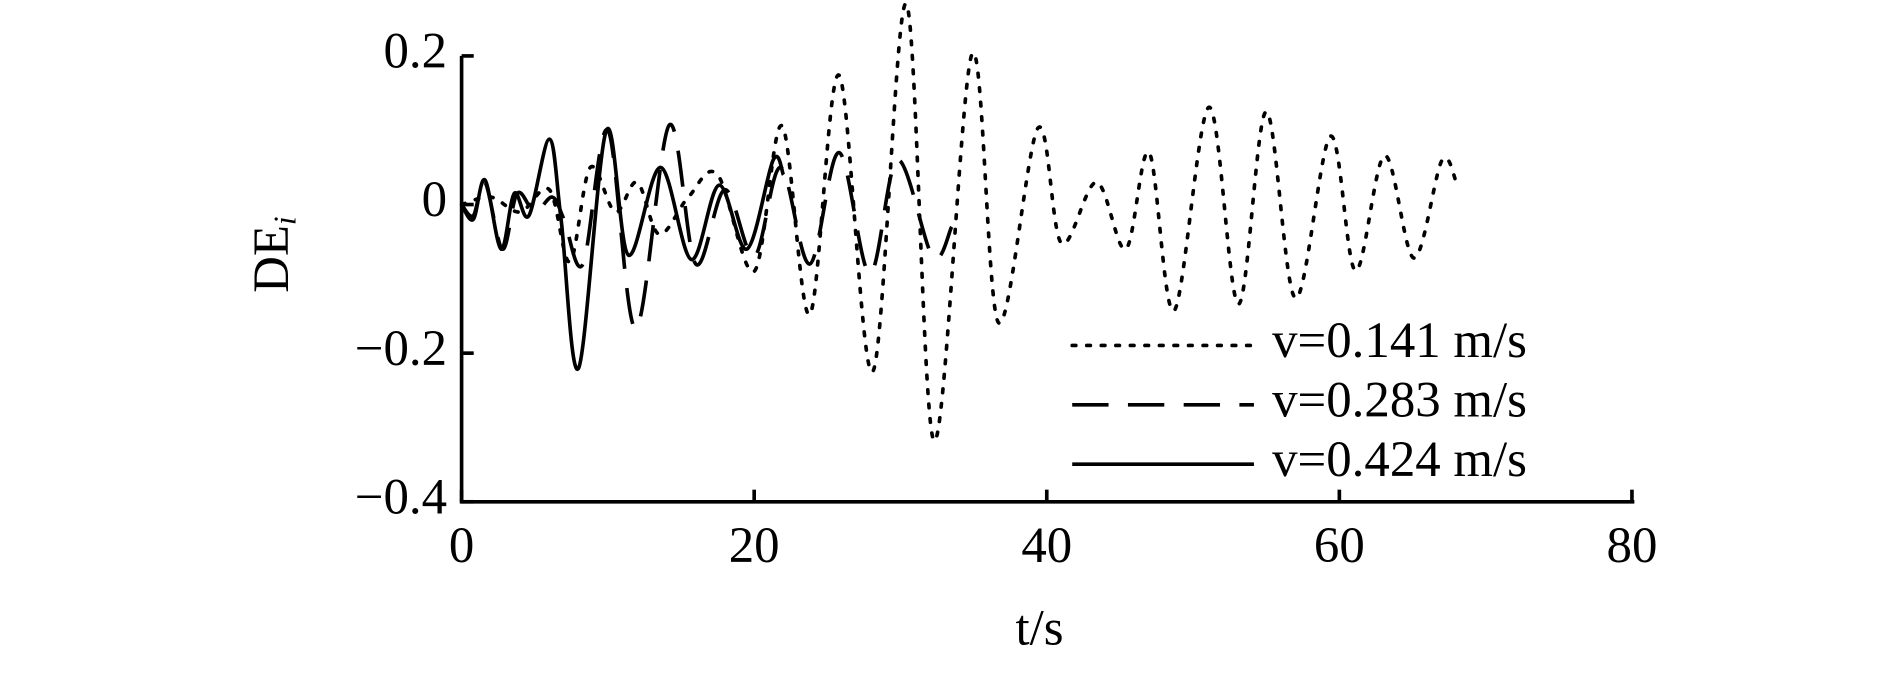 Image resolution: width=1890 pixels, height=674 pixels. What do you see at coordinates (1039, 628) in the screenshot?
I see `x-axis-label: t/s` at bounding box center [1039, 628].